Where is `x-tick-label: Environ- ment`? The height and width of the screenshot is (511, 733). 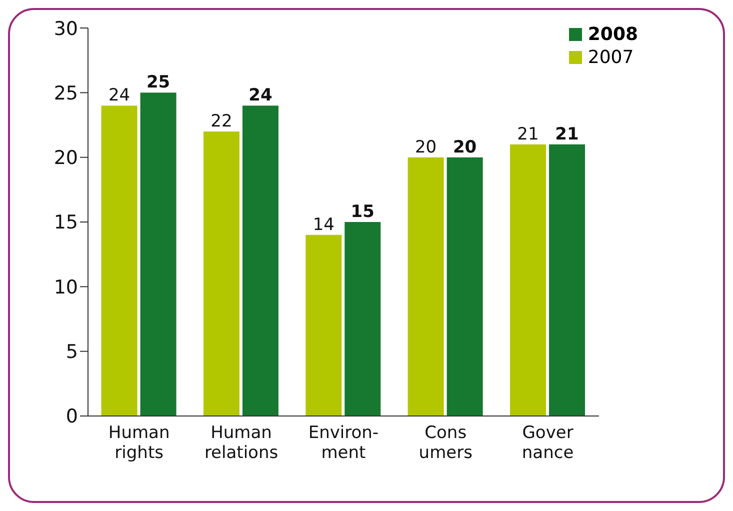 x-tick-label: Environ- ment is located at coordinates (343, 443).